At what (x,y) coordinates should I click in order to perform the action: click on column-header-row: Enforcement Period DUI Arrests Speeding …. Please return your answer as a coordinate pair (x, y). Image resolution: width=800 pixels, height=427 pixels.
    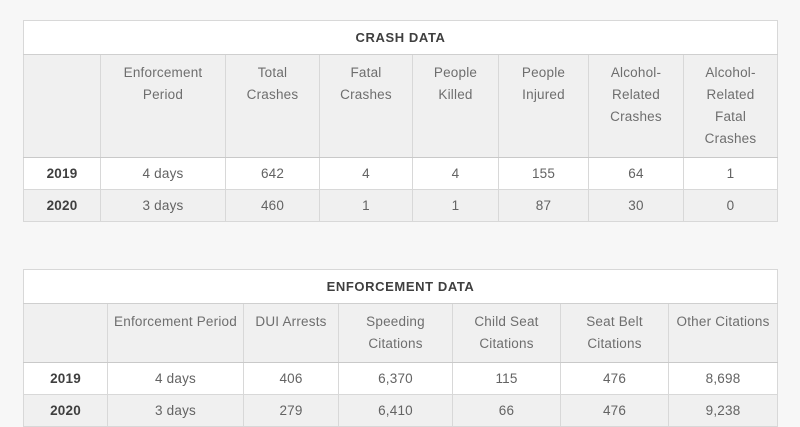
    Looking at the image, I should click on (401, 333).